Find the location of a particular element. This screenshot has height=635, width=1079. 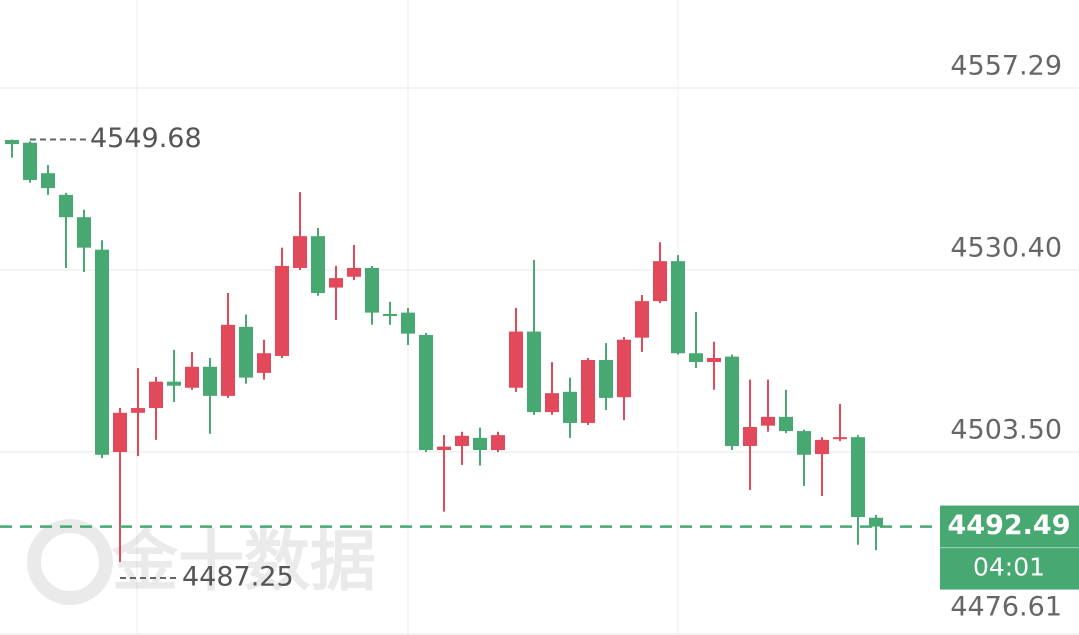

y-tick-label: 4476.61 is located at coordinates (1006, 607).